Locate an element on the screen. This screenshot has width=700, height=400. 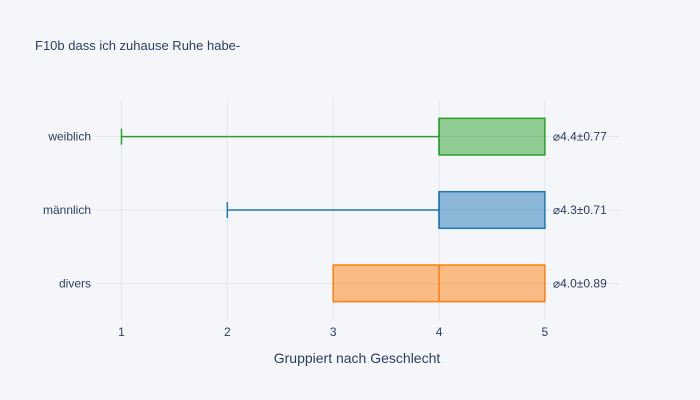
box-annotation: ⌀4.0±0.89 is located at coordinates (580, 283).